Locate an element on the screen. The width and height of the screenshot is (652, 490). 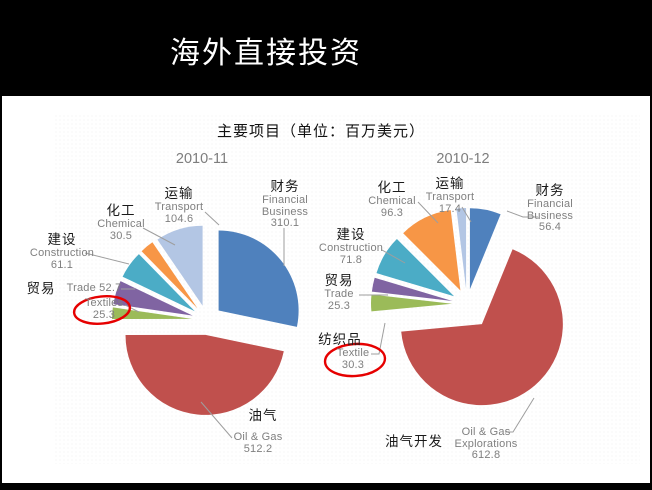
slice-label-chemical: 化工 Chemical 96.3 is located at coordinates (391, 199).